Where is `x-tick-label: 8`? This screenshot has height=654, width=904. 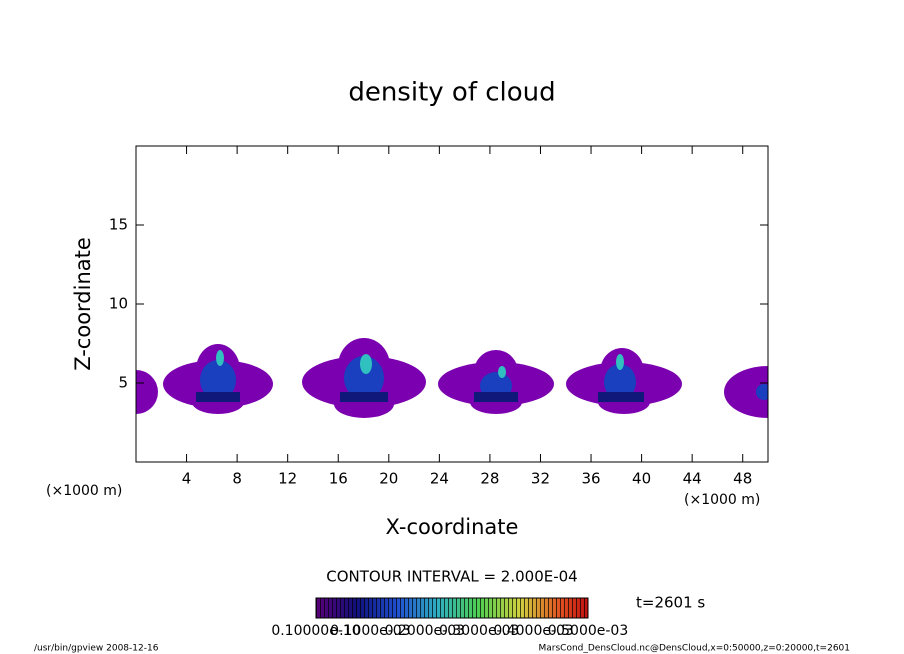
x-tick-label: 8 is located at coordinates (237, 479).